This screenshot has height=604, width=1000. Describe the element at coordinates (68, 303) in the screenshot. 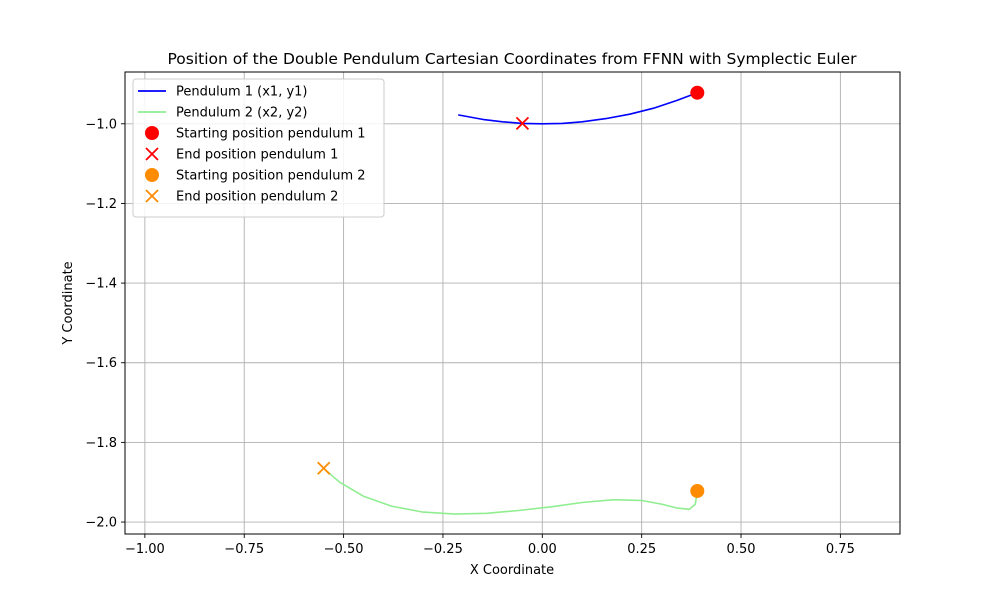

I see `y-axis-label: Y Coordinate` at that location.